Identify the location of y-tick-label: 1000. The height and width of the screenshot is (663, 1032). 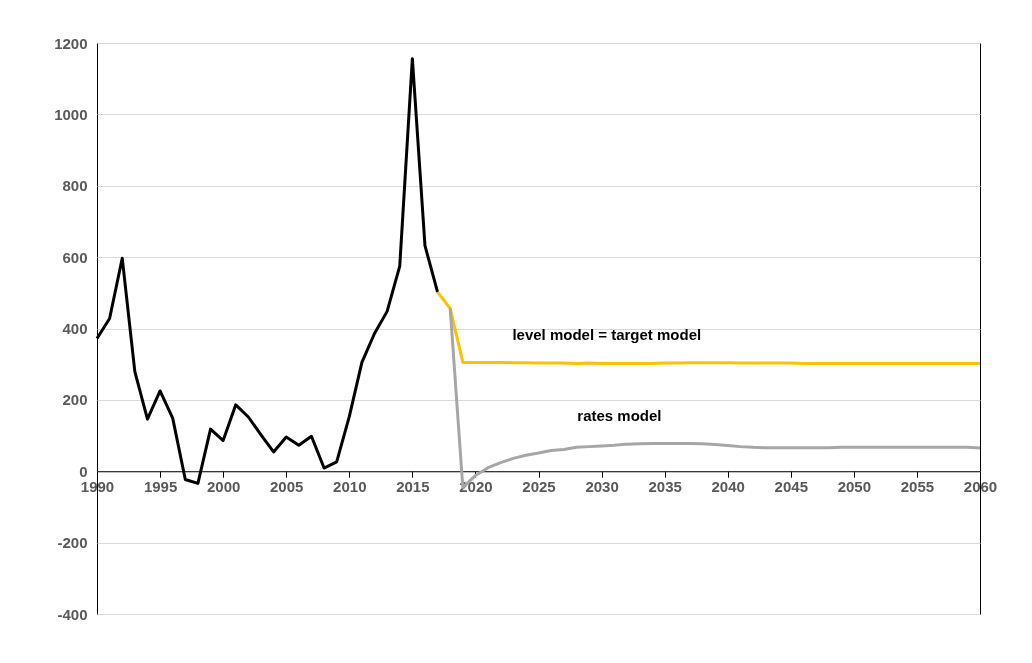
(71, 114).